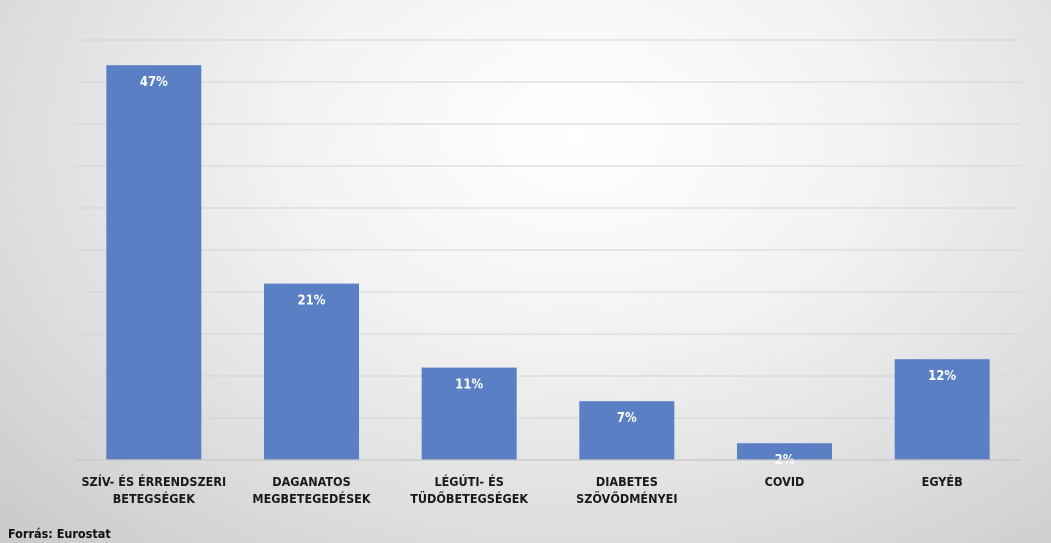  I want to click on category-label-line: EGYÉB, so click(942, 481).